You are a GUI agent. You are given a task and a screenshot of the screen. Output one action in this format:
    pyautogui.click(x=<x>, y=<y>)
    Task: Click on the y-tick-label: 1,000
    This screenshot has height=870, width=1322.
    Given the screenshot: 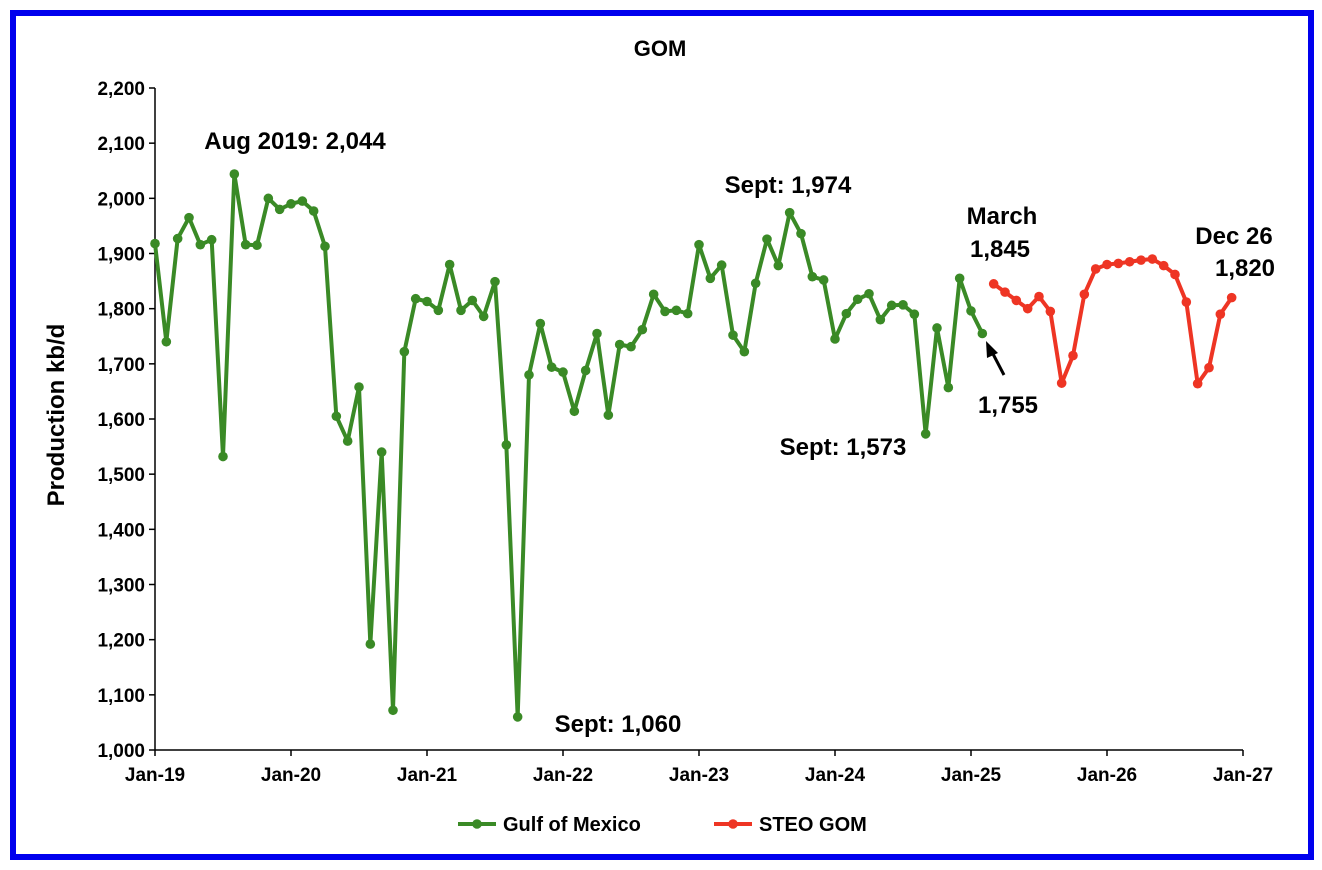 What is the action you would take?
    pyautogui.click(x=121, y=751)
    